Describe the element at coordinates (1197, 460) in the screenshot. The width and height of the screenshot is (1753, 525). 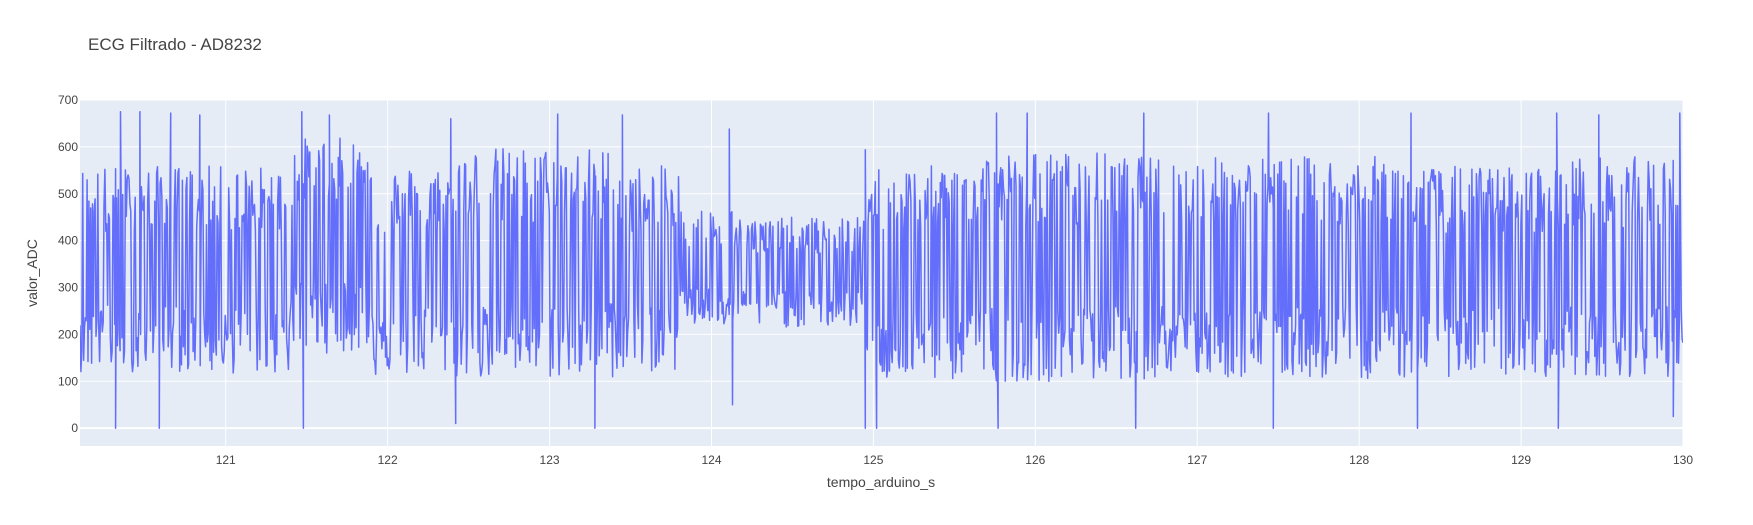
I see `x-tick-label: 127` at that location.